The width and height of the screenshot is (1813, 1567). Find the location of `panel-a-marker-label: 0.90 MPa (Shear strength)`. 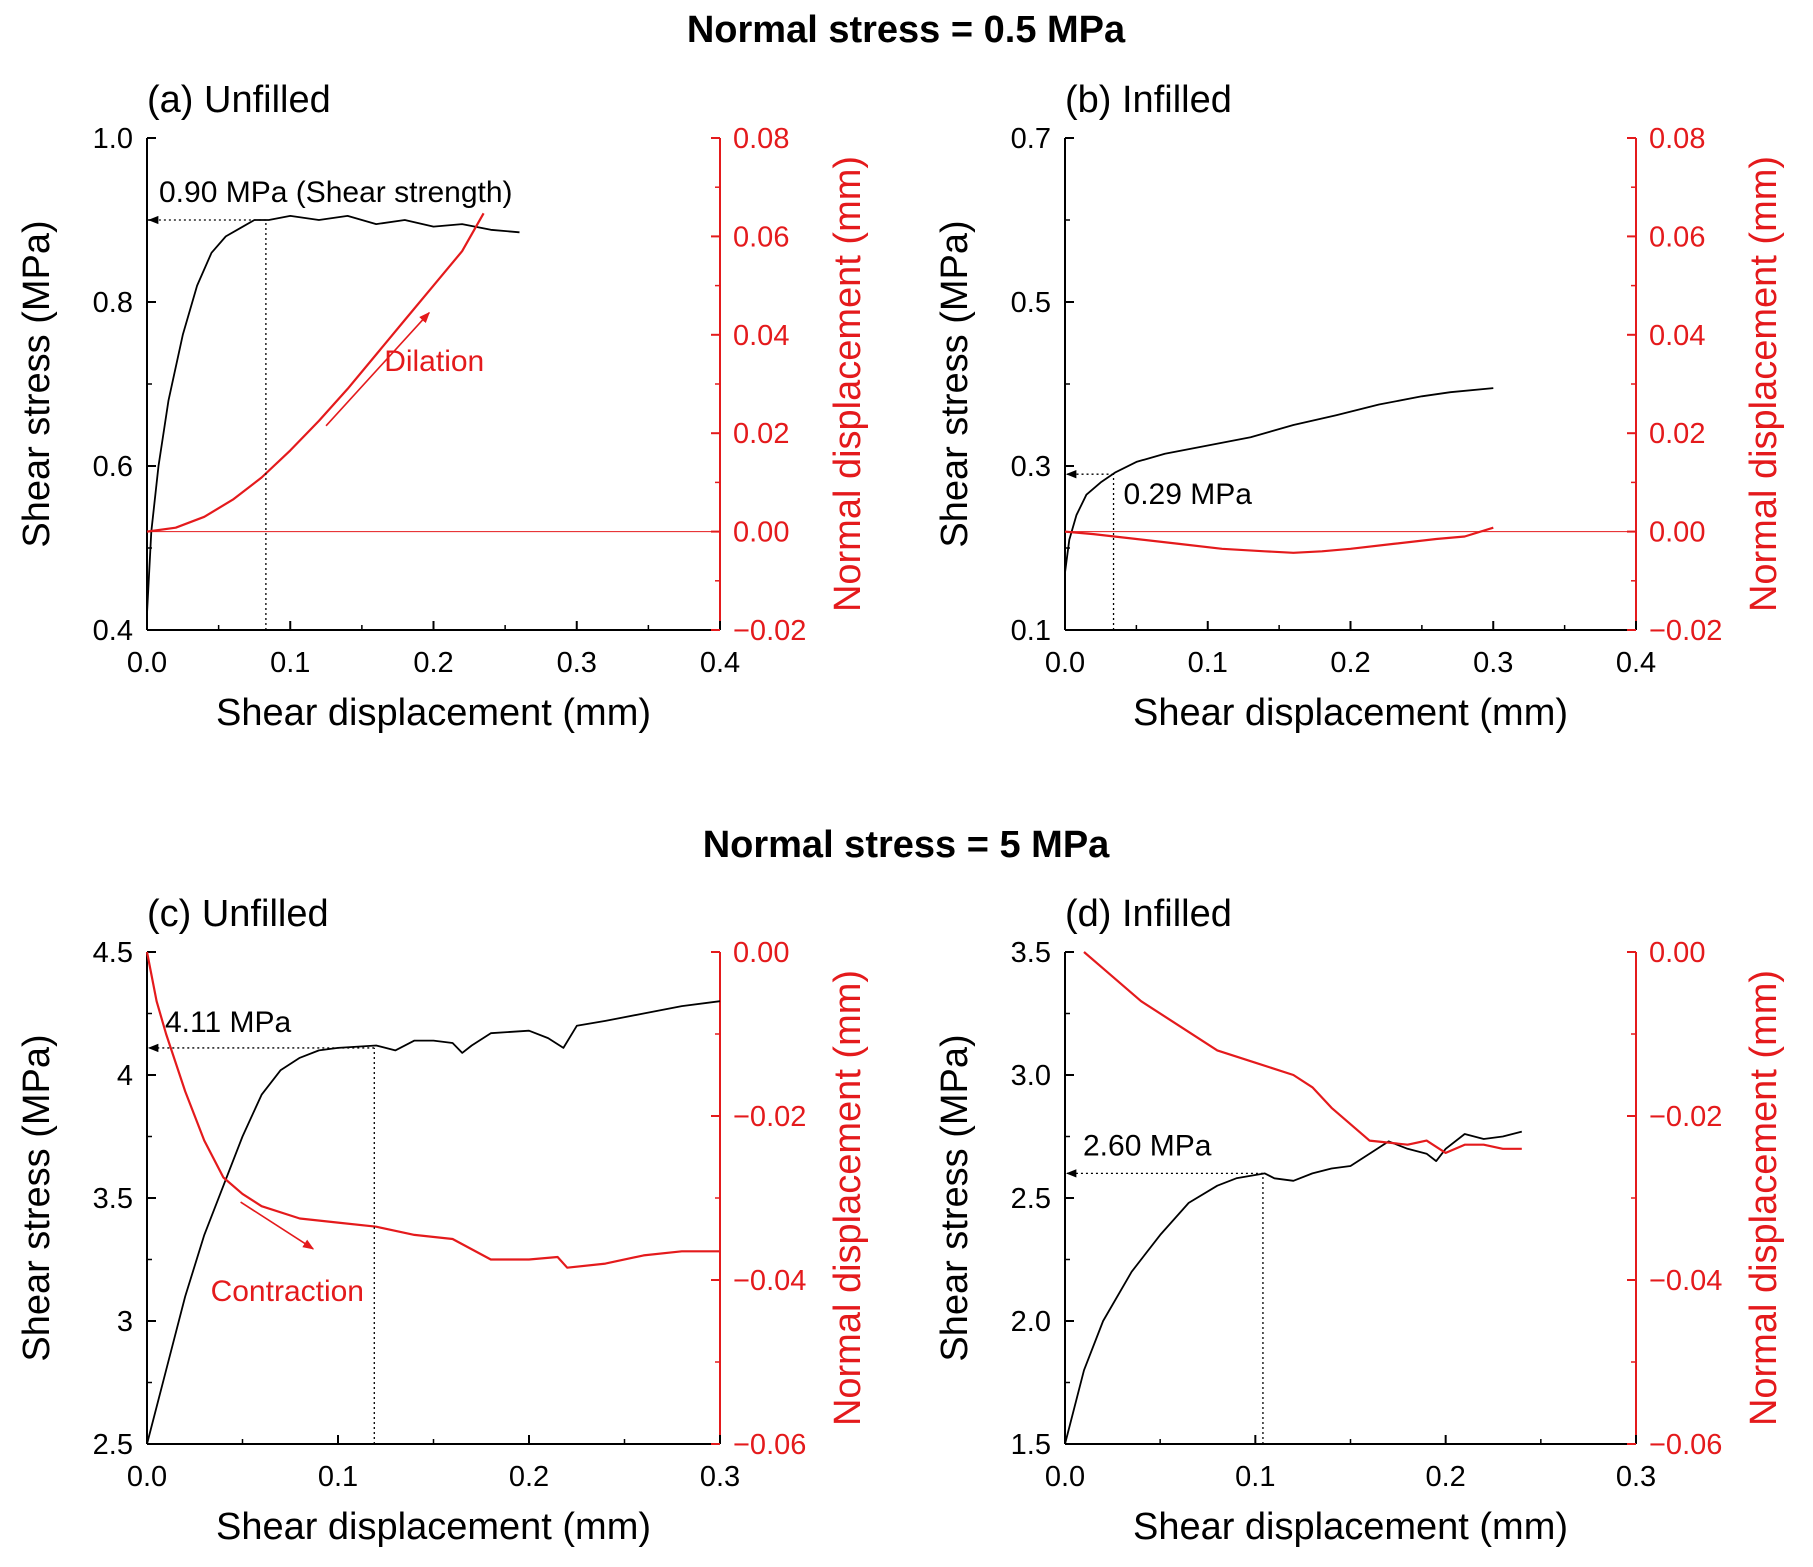

panel-a-marker-label: 0.90 MPa (Shear strength) is located at coordinates (336, 192).